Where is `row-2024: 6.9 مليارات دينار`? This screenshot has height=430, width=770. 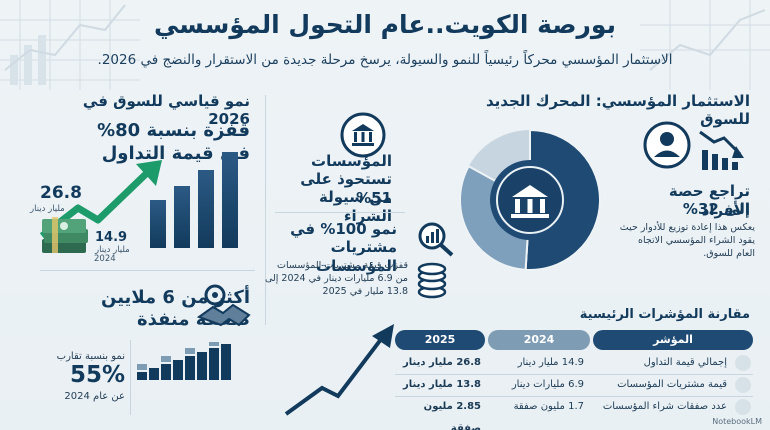
row-2024: 6.9 مليارات دينار is located at coordinates (547, 384).